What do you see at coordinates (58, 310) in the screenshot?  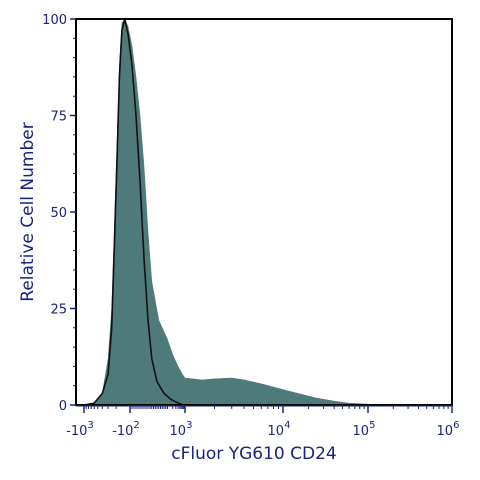 I see `y-tick-label: 25` at bounding box center [58, 310].